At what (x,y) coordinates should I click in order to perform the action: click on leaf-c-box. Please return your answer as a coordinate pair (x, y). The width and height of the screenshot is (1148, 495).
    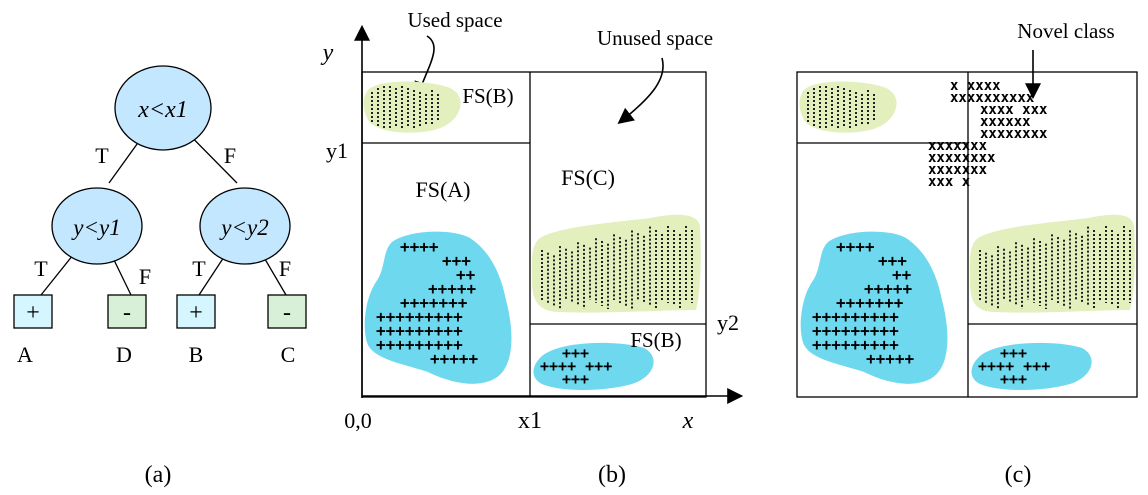
    Looking at the image, I should click on (287, 311).